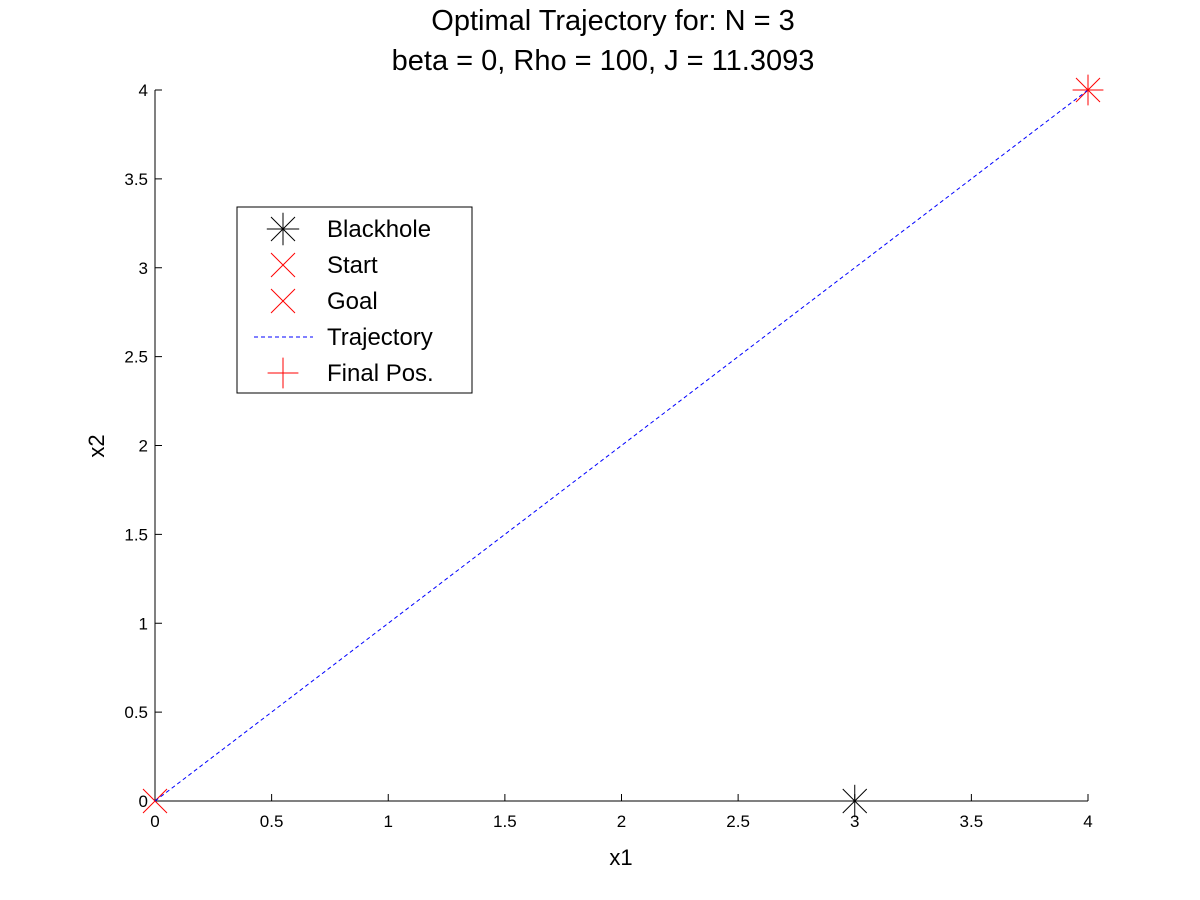 The width and height of the screenshot is (1200, 900). I want to click on chart-title-line-1: Optimal Trajectory for: N = 3, so click(612, 21).